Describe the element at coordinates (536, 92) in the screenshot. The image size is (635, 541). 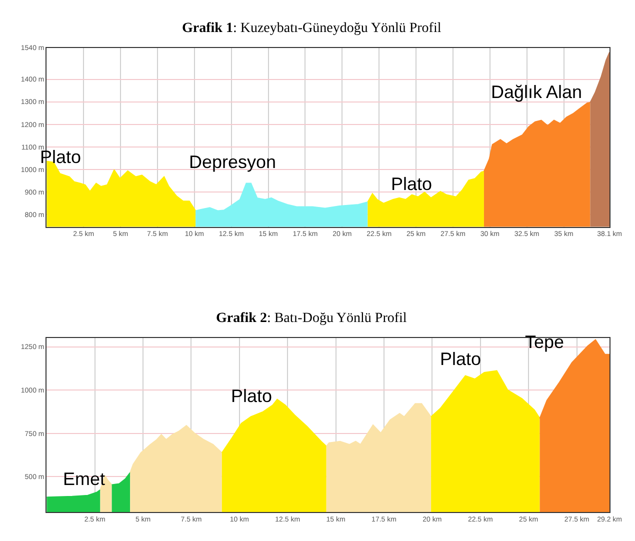
I see `annotation: Dağlık Alan` at that location.